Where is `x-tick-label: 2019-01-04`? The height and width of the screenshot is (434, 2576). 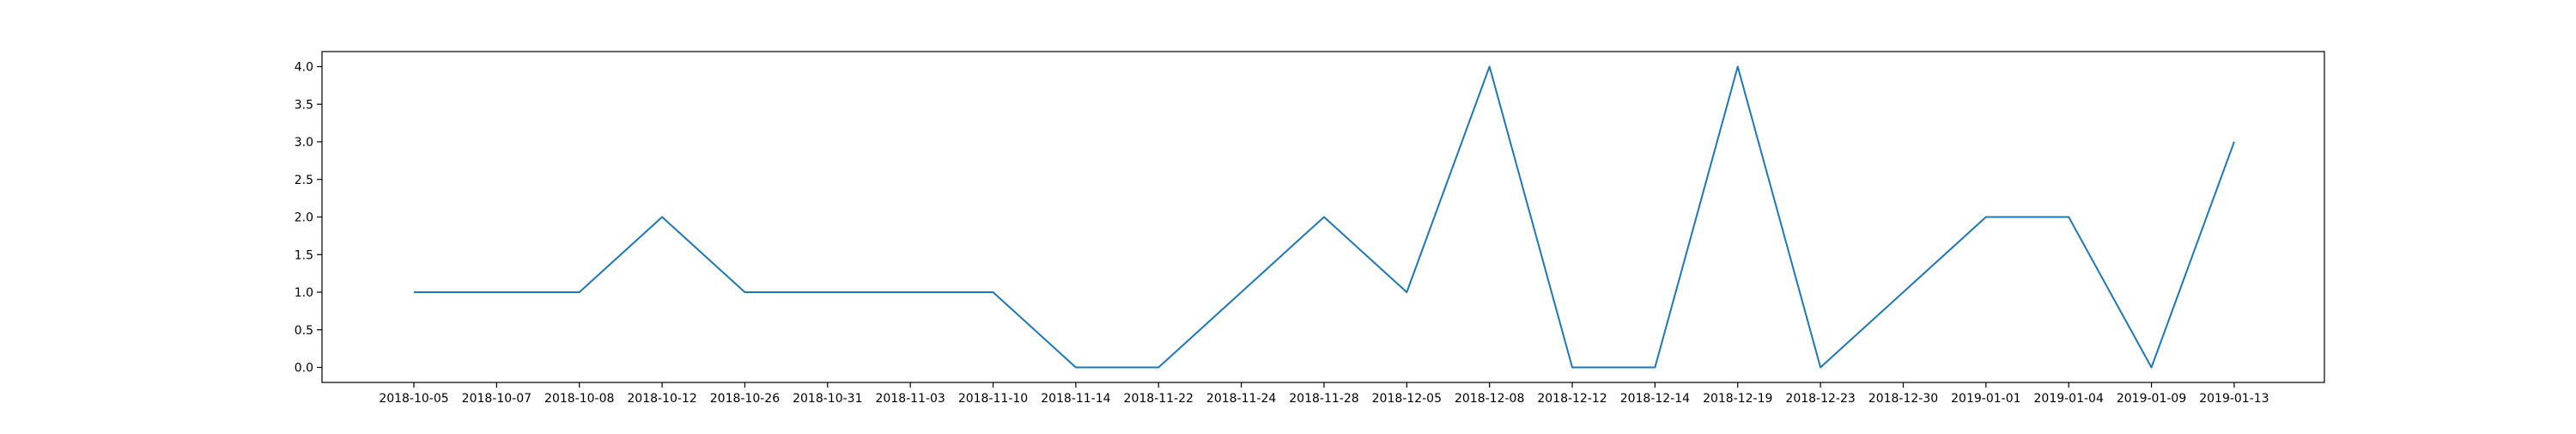 x-tick-label: 2019-01-04 is located at coordinates (2069, 399).